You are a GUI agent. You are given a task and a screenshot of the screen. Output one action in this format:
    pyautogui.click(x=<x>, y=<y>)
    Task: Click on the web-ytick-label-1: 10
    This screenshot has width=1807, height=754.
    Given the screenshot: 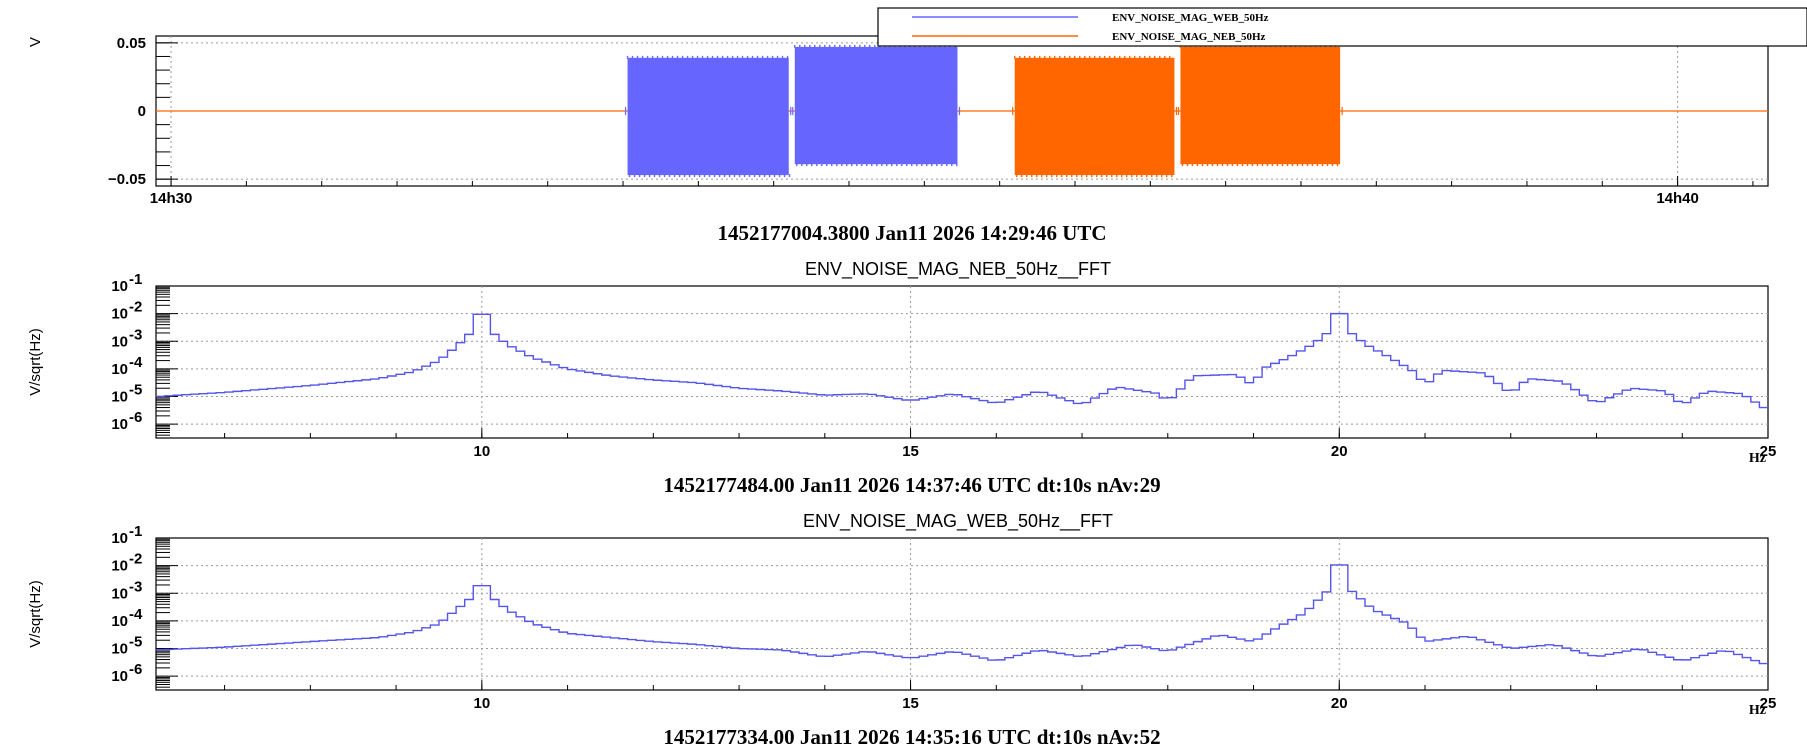 What is the action you would take?
    pyautogui.click(x=119, y=566)
    